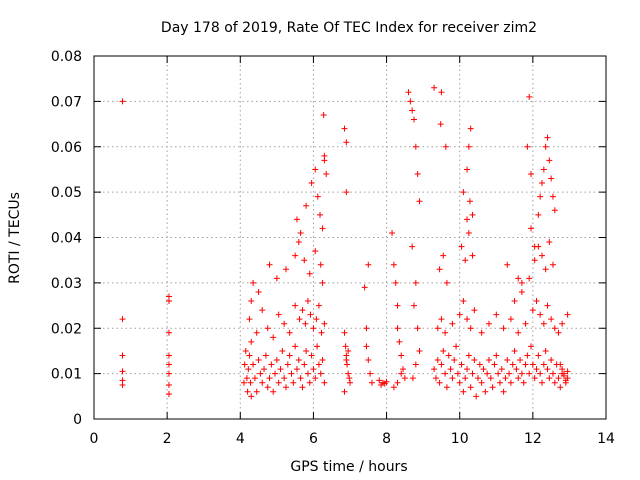 The height and width of the screenshot is (480, 640). I want to click on y-tick-label: 0.06, so click(66, 148).